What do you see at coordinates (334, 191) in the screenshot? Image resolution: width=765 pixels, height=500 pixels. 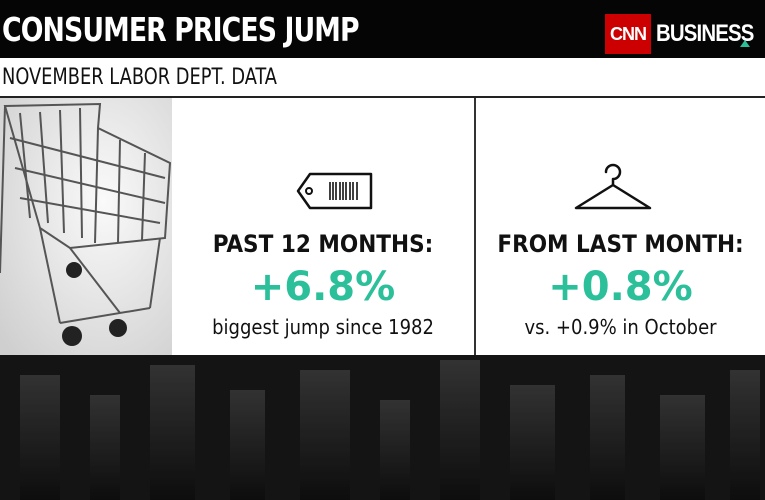 I see `price-tag-icon` at bounding box center [334, 191].